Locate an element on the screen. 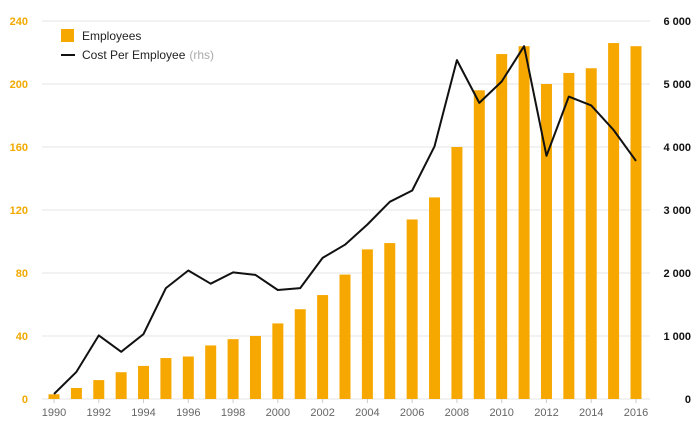 This screenshot has width=700, height=433. y-tick-left-label: 40 is located at coordinates (22, 337).